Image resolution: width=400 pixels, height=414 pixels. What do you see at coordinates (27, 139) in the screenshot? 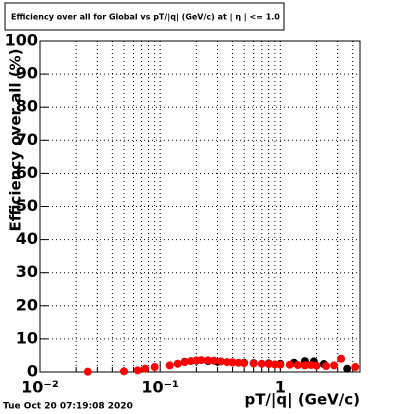
I see `y-tick-label: 70` at bounding box center [27, 139].